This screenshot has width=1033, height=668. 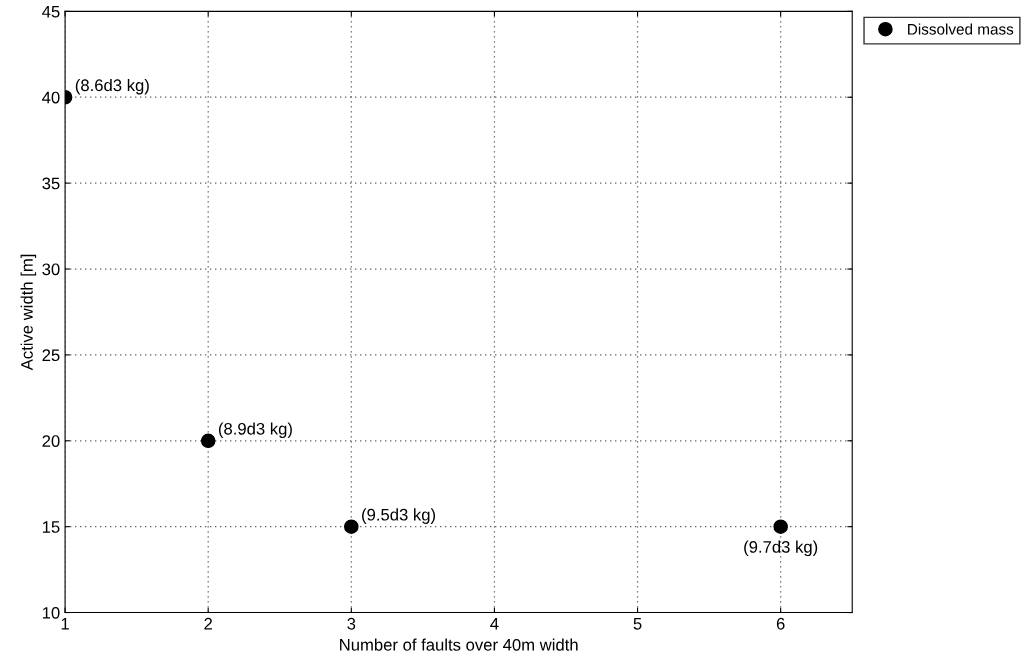 I want to click on x-tick-label: 1, so click(x=65, y=624).